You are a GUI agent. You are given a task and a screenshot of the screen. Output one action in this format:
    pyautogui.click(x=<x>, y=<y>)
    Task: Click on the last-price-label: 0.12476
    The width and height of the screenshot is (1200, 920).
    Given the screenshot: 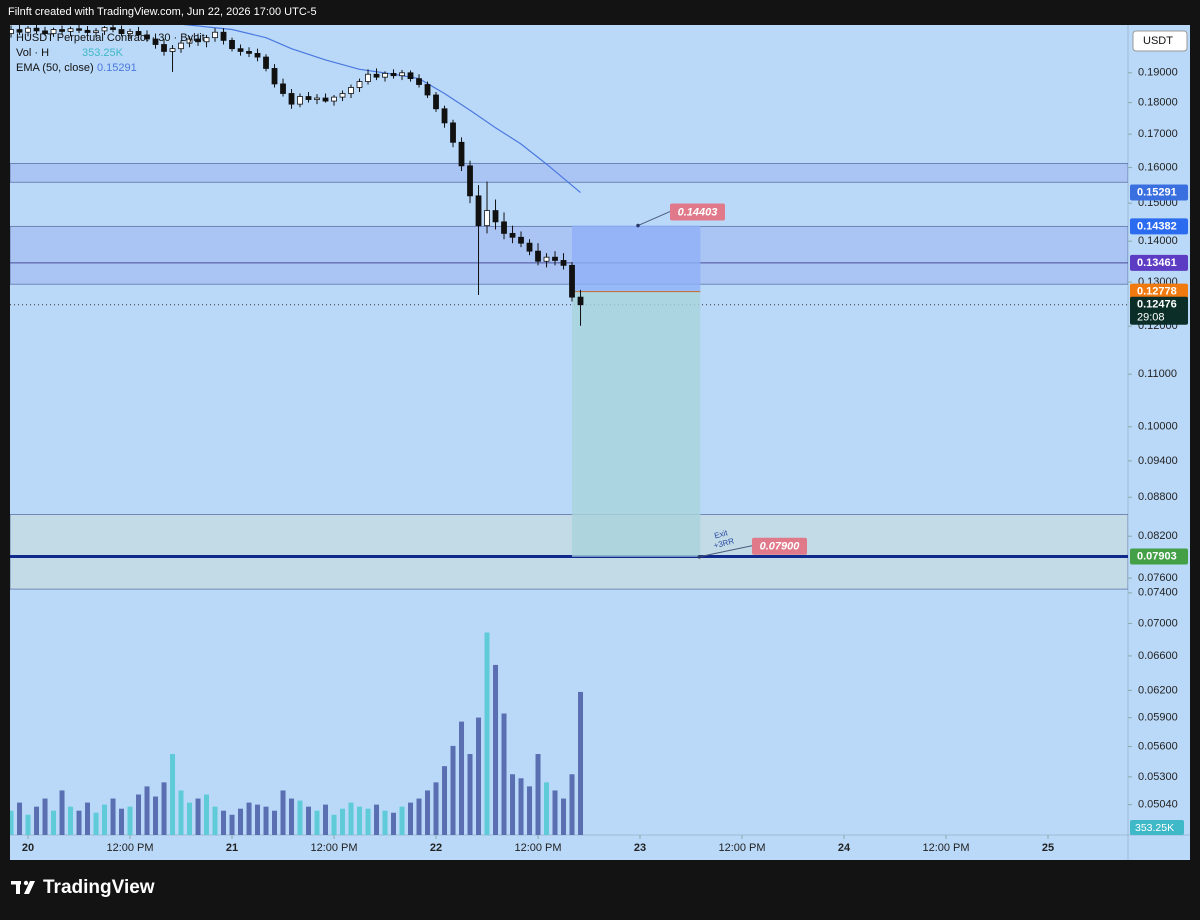 What is the action you would take?
    pyautogui.click(x=1157, y=305)
    